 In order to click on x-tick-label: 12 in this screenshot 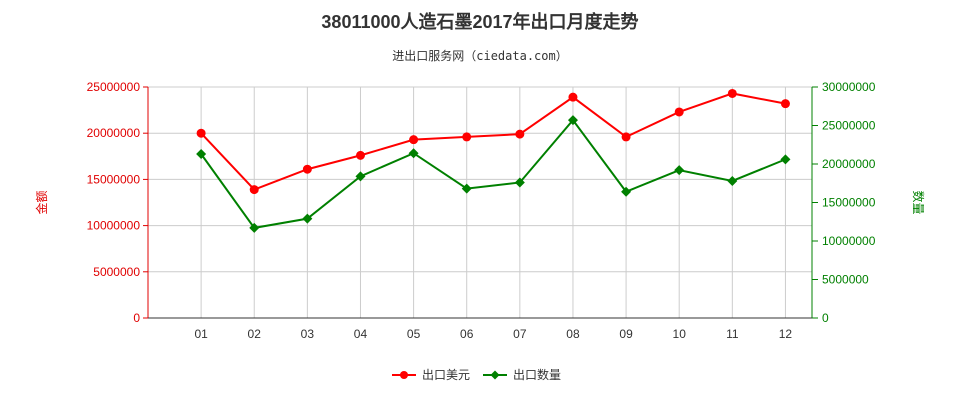, I will do `click(786, 334)`.